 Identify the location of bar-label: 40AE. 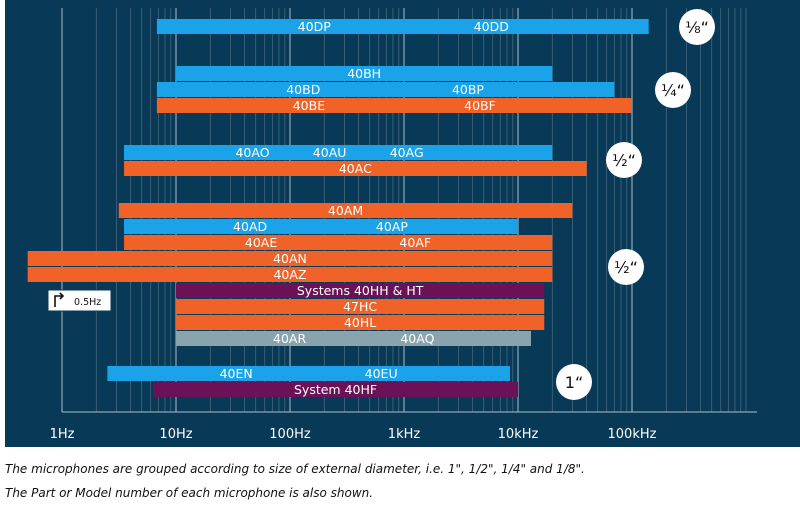
(261, 242).